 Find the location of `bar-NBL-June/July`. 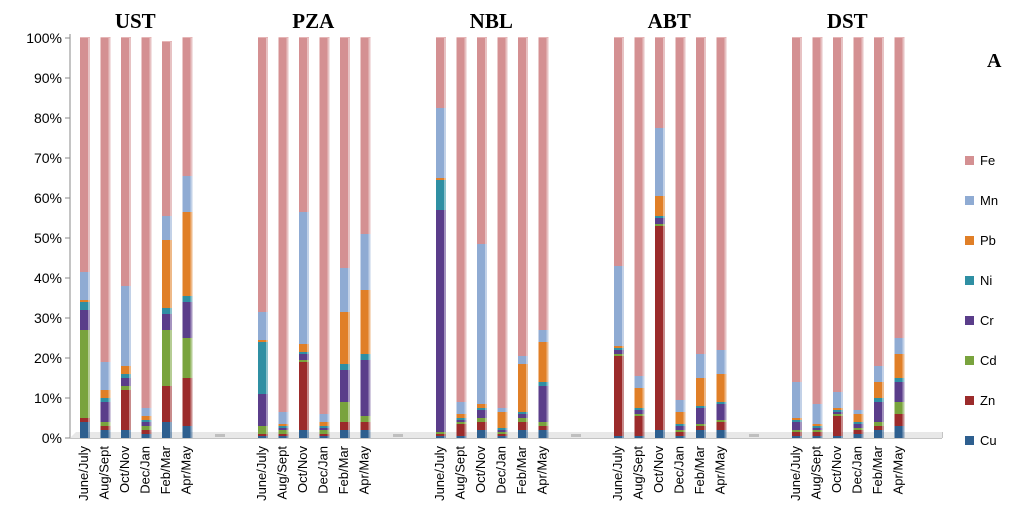

bar-NBL-June/July is located at coordinates (441, 237).